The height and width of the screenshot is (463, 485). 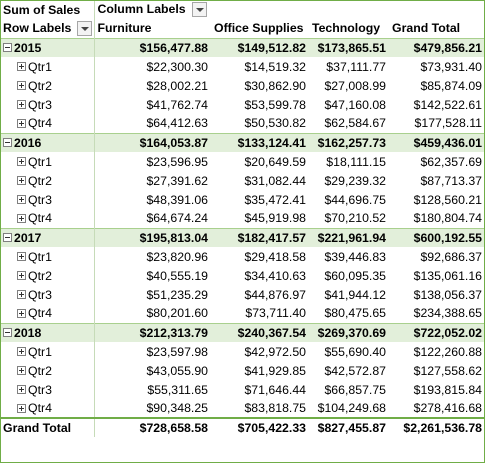 What do you see at coordinates (177, 218) in the screenshot?
I see `quarter-value-furniture: $64,674.24` at bounding box center [177, 218].